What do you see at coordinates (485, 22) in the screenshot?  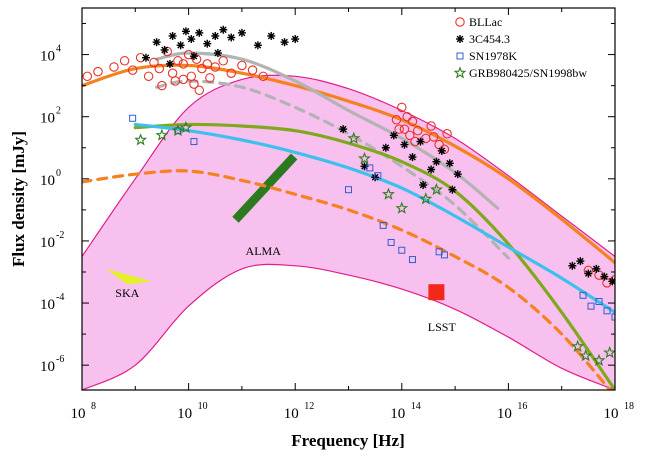 I see `legend-label: BLLac` at bounding box center [485, 22].